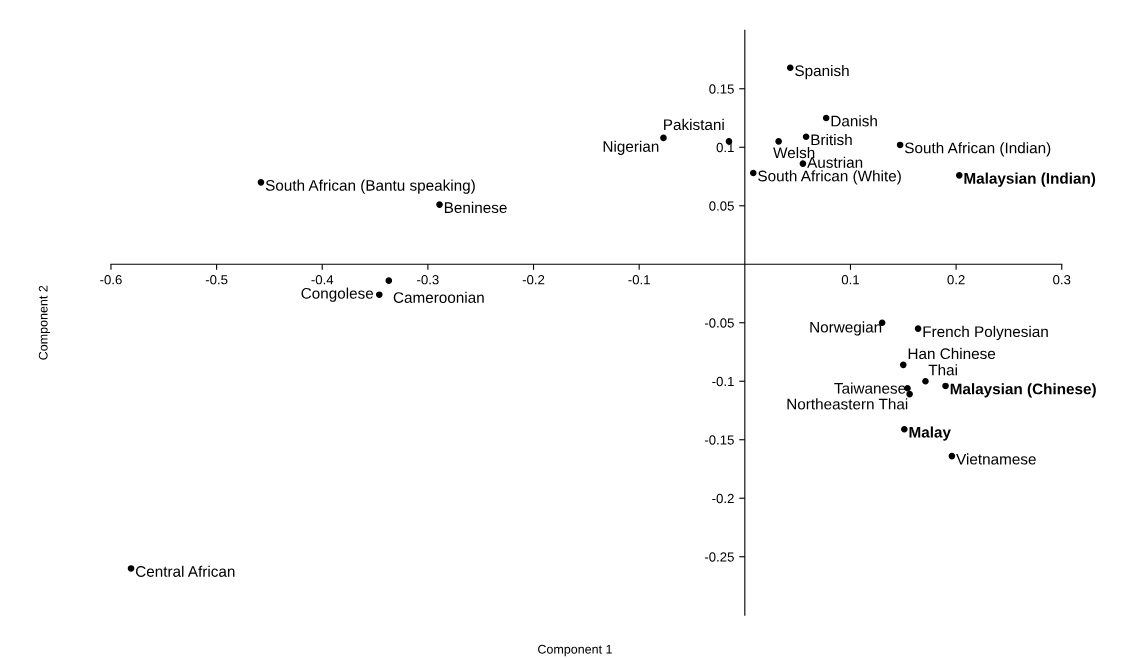 The width and height of the screenshot is (1138, 658). What do you see at coordinates (1030, 179) in the screenshot?
I see `annotation: Malaysian (Indian)` at bounding box center [1030, 179].